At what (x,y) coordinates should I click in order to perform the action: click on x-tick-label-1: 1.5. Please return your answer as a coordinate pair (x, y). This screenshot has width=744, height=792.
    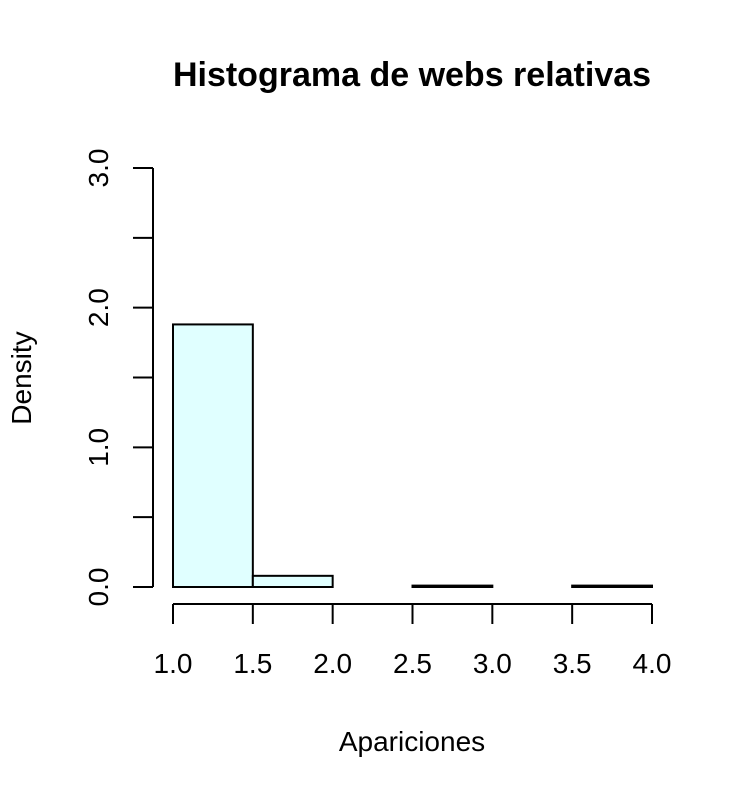
    Looking at the image, I should click on (252, 663).